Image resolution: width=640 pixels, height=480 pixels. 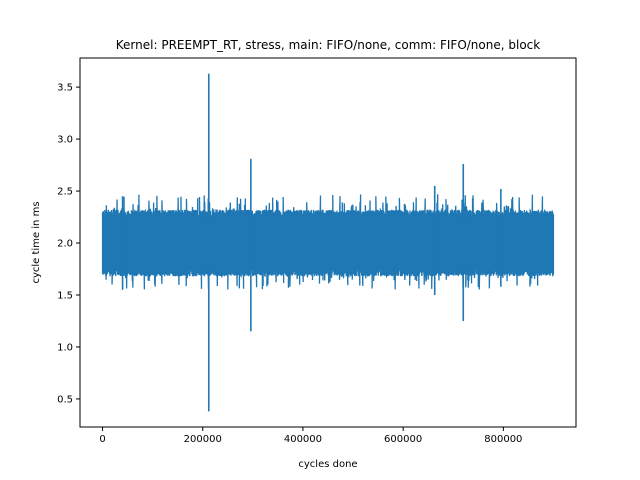 I want to click on y-tick-label: 2.0, so click(x=65, y=244).